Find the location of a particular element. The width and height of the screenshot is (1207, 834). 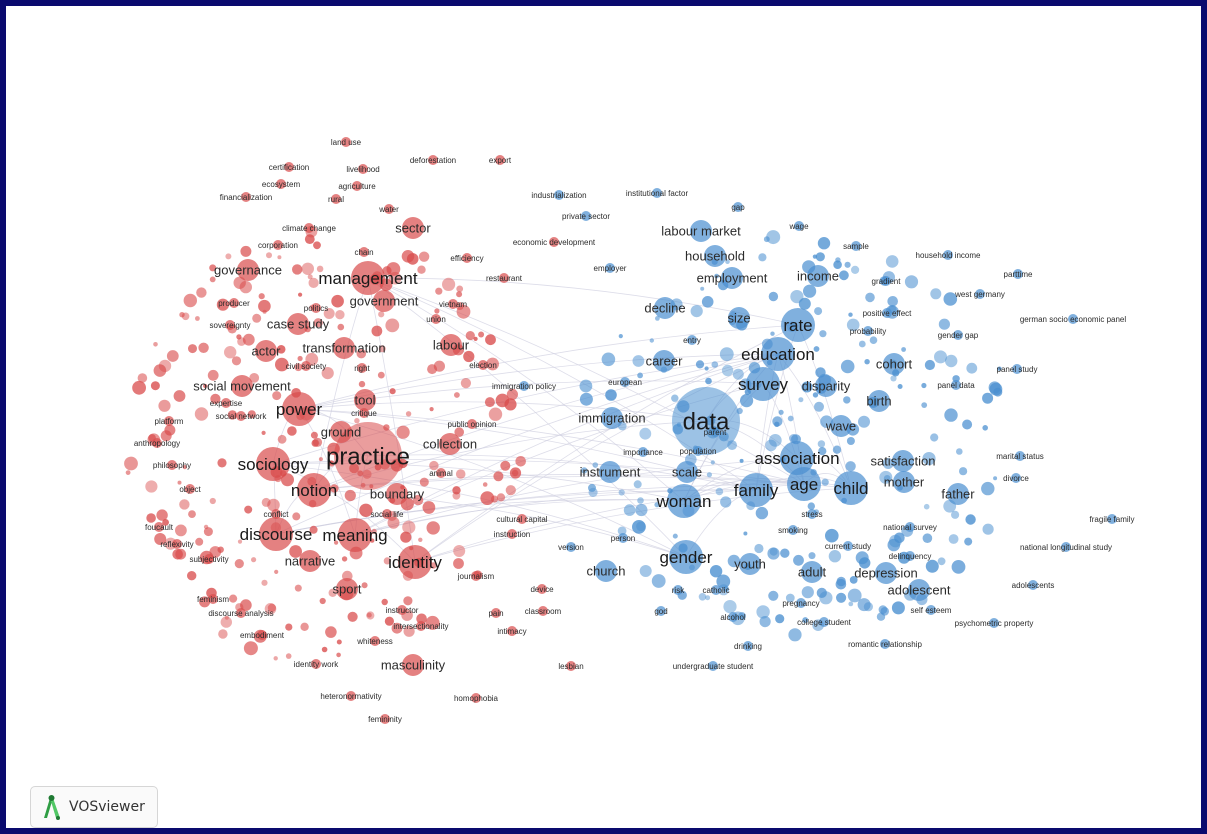

term-label-west-germany: west germany is located at coordinates (979, 294).